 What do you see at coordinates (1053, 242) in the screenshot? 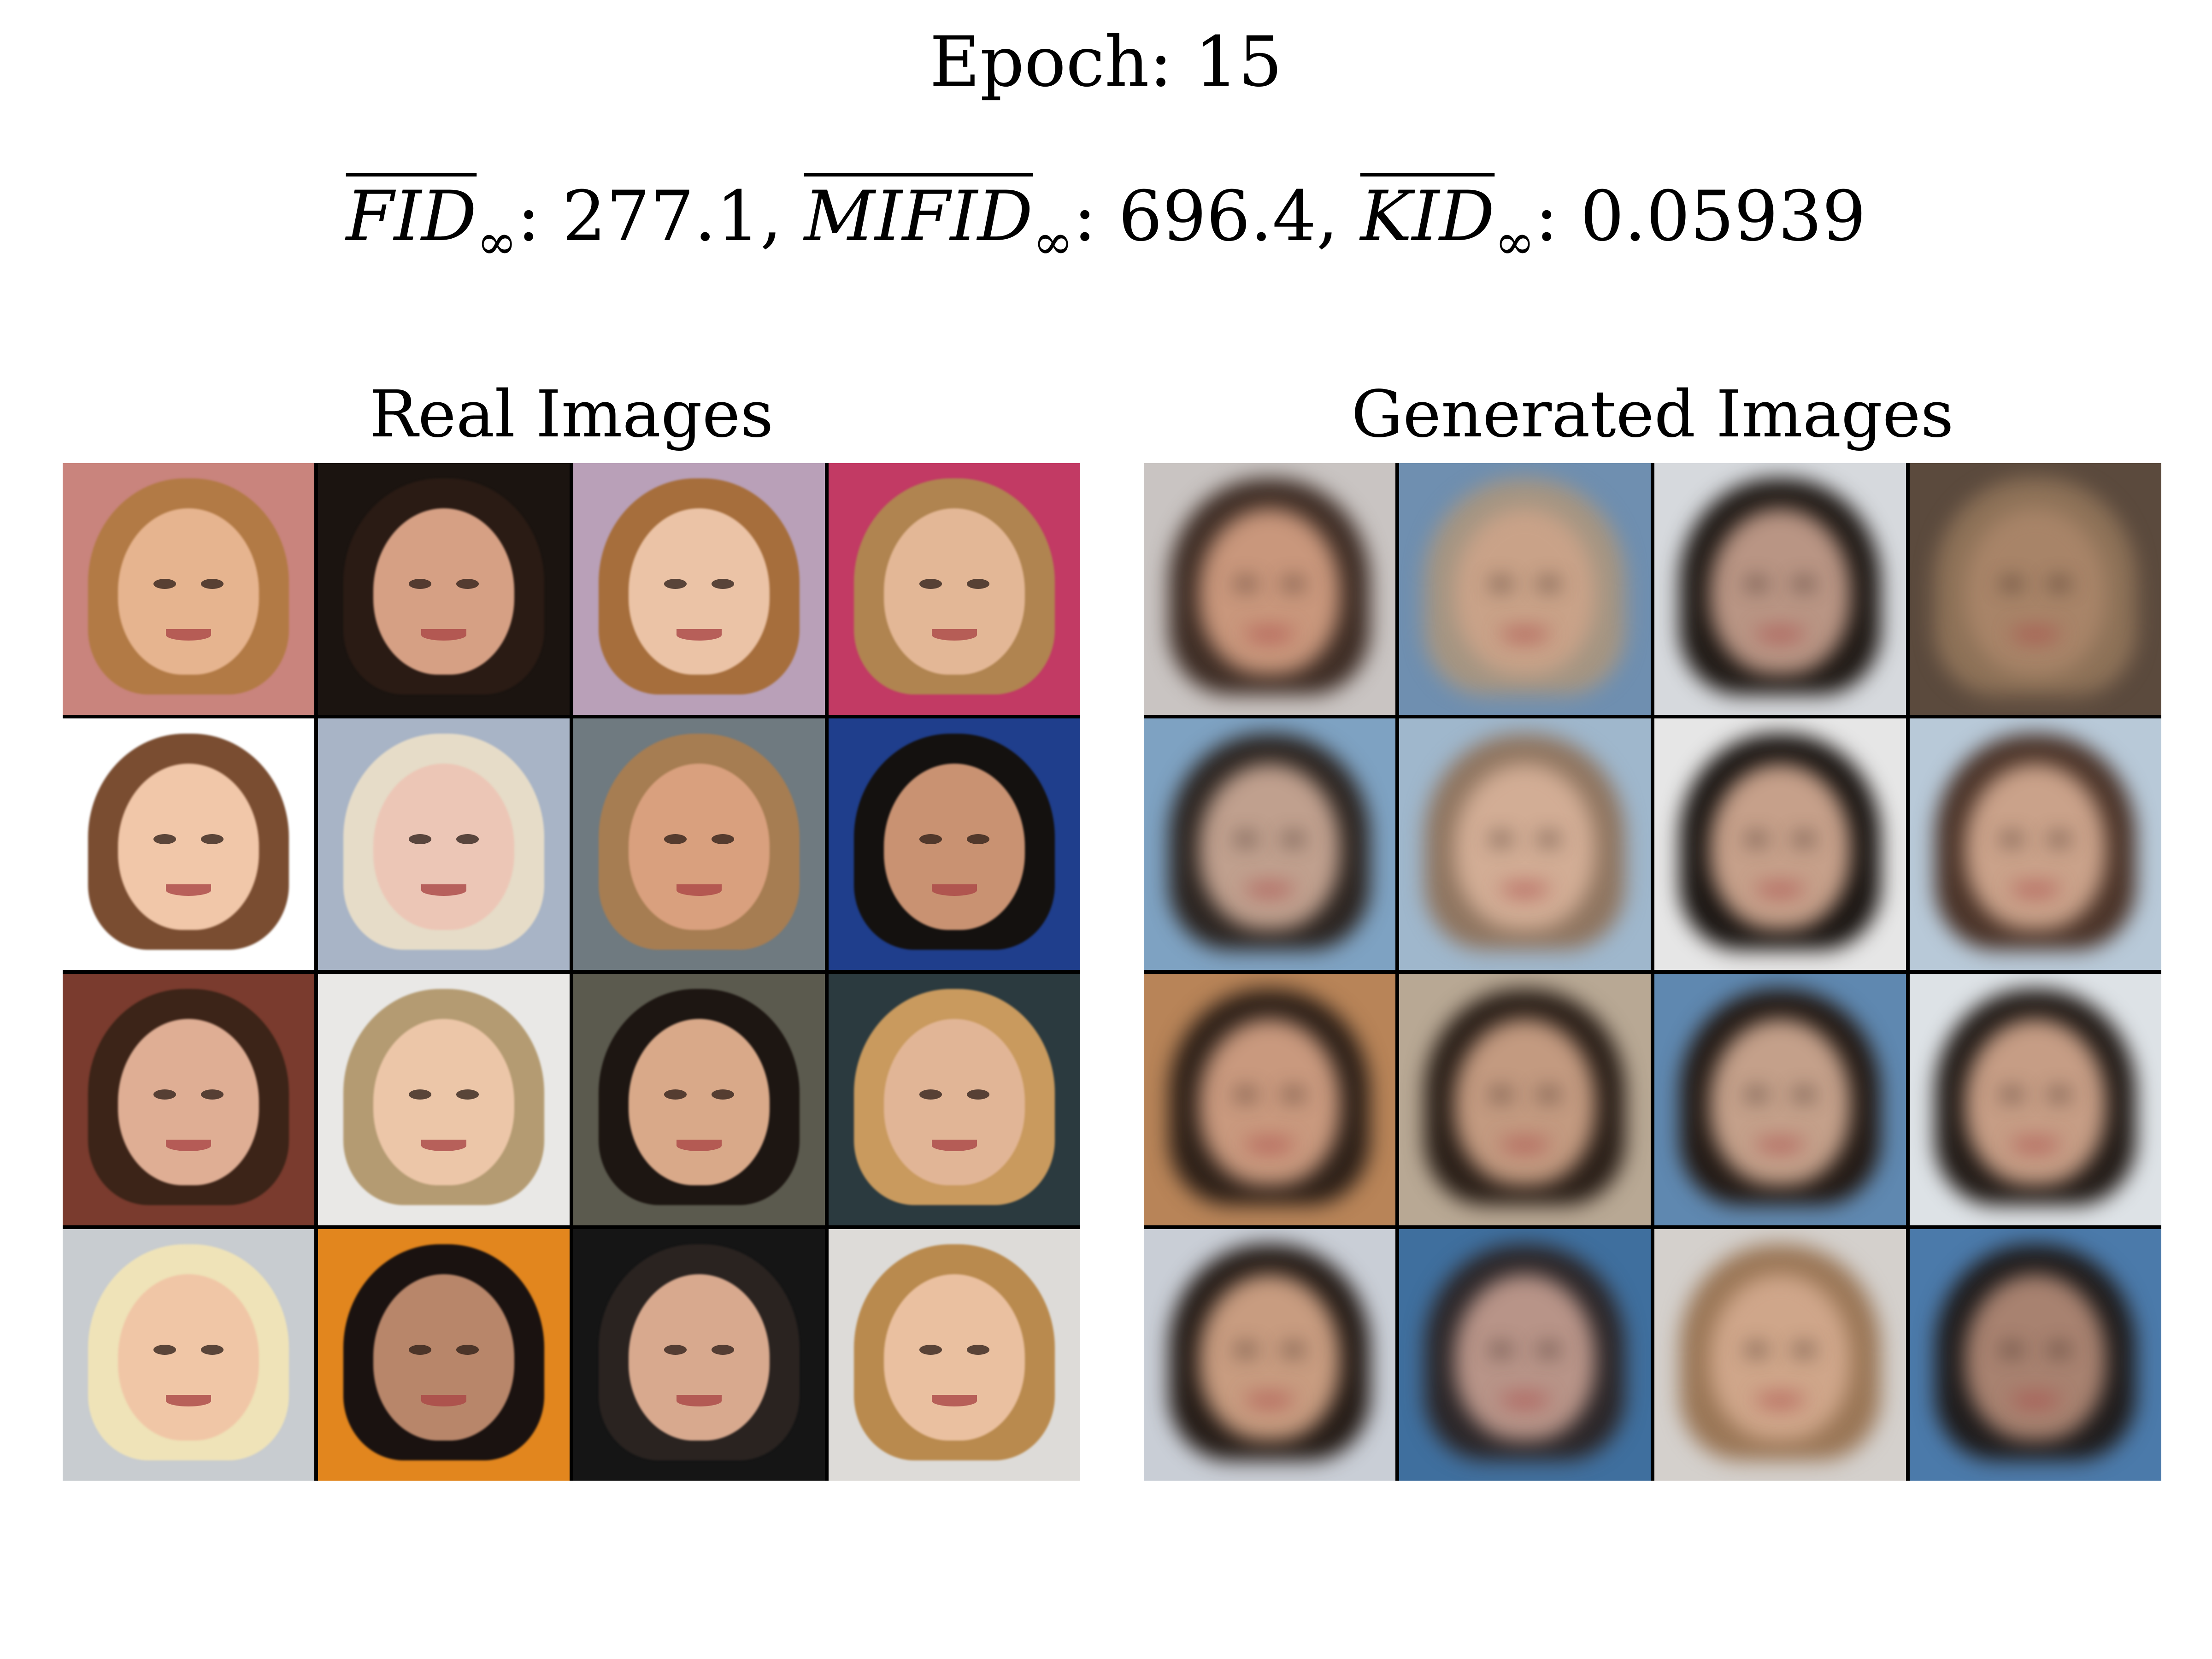
I see `metric-mifid-sub: ∞` at bounding box center [1053, 242].